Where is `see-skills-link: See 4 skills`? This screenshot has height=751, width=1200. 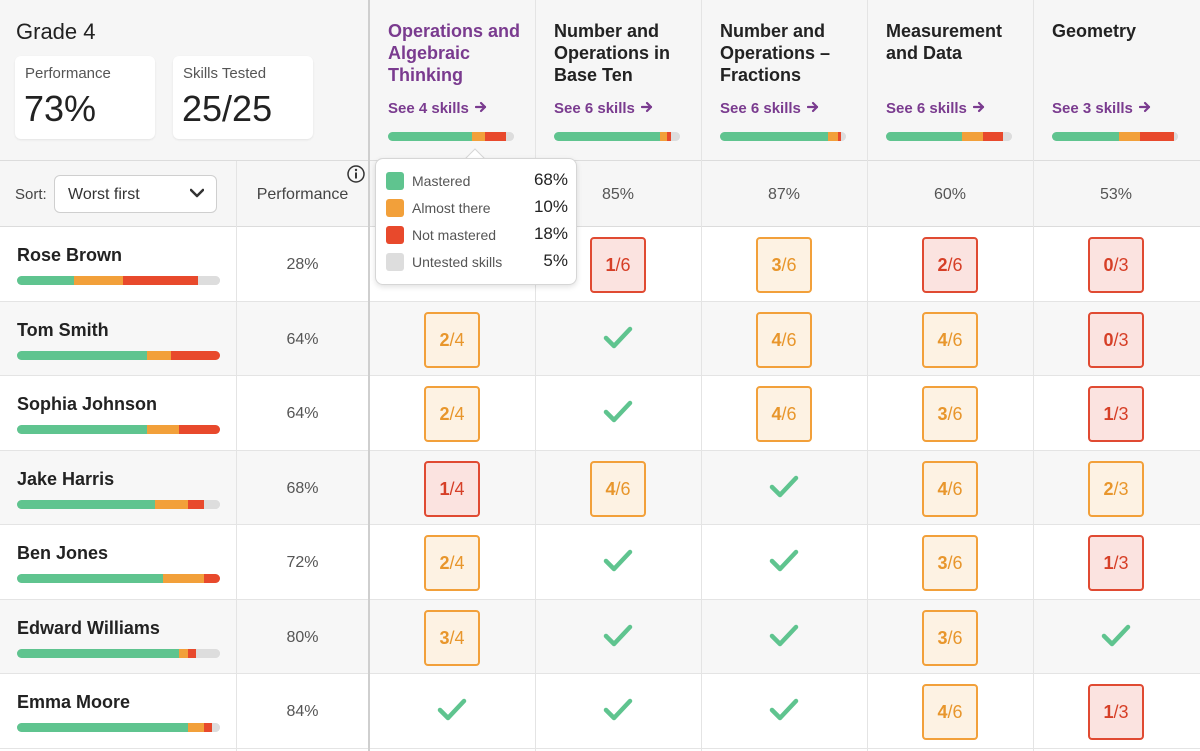
see-skills-link: See 4 skills is located at coordinates (437, 108).